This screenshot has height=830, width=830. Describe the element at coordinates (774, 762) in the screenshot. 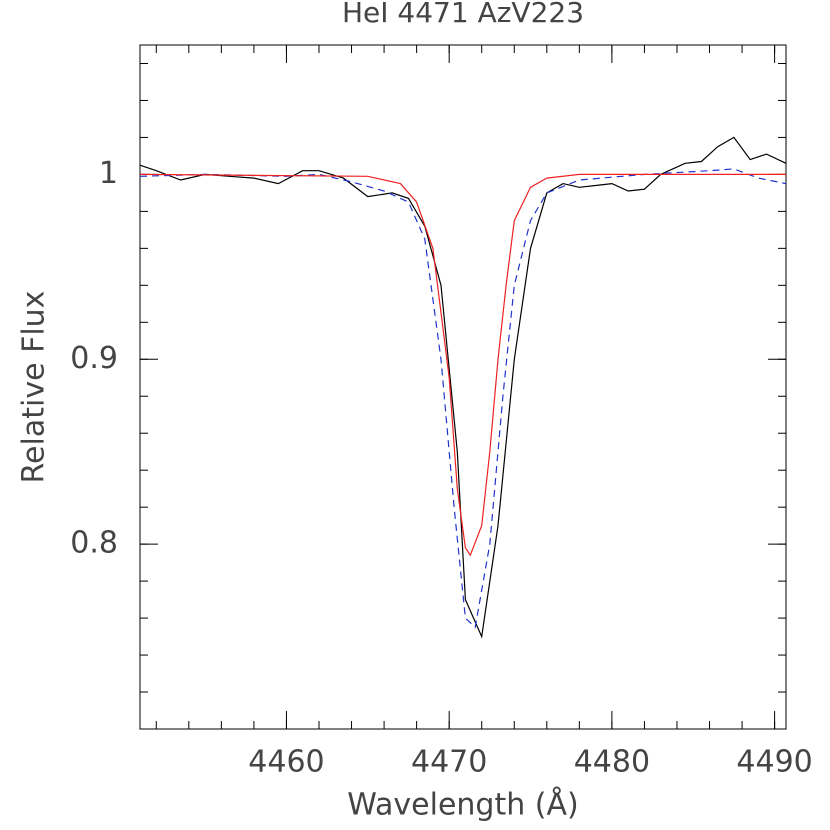

I see `x-tick-label: 4490` at that location.